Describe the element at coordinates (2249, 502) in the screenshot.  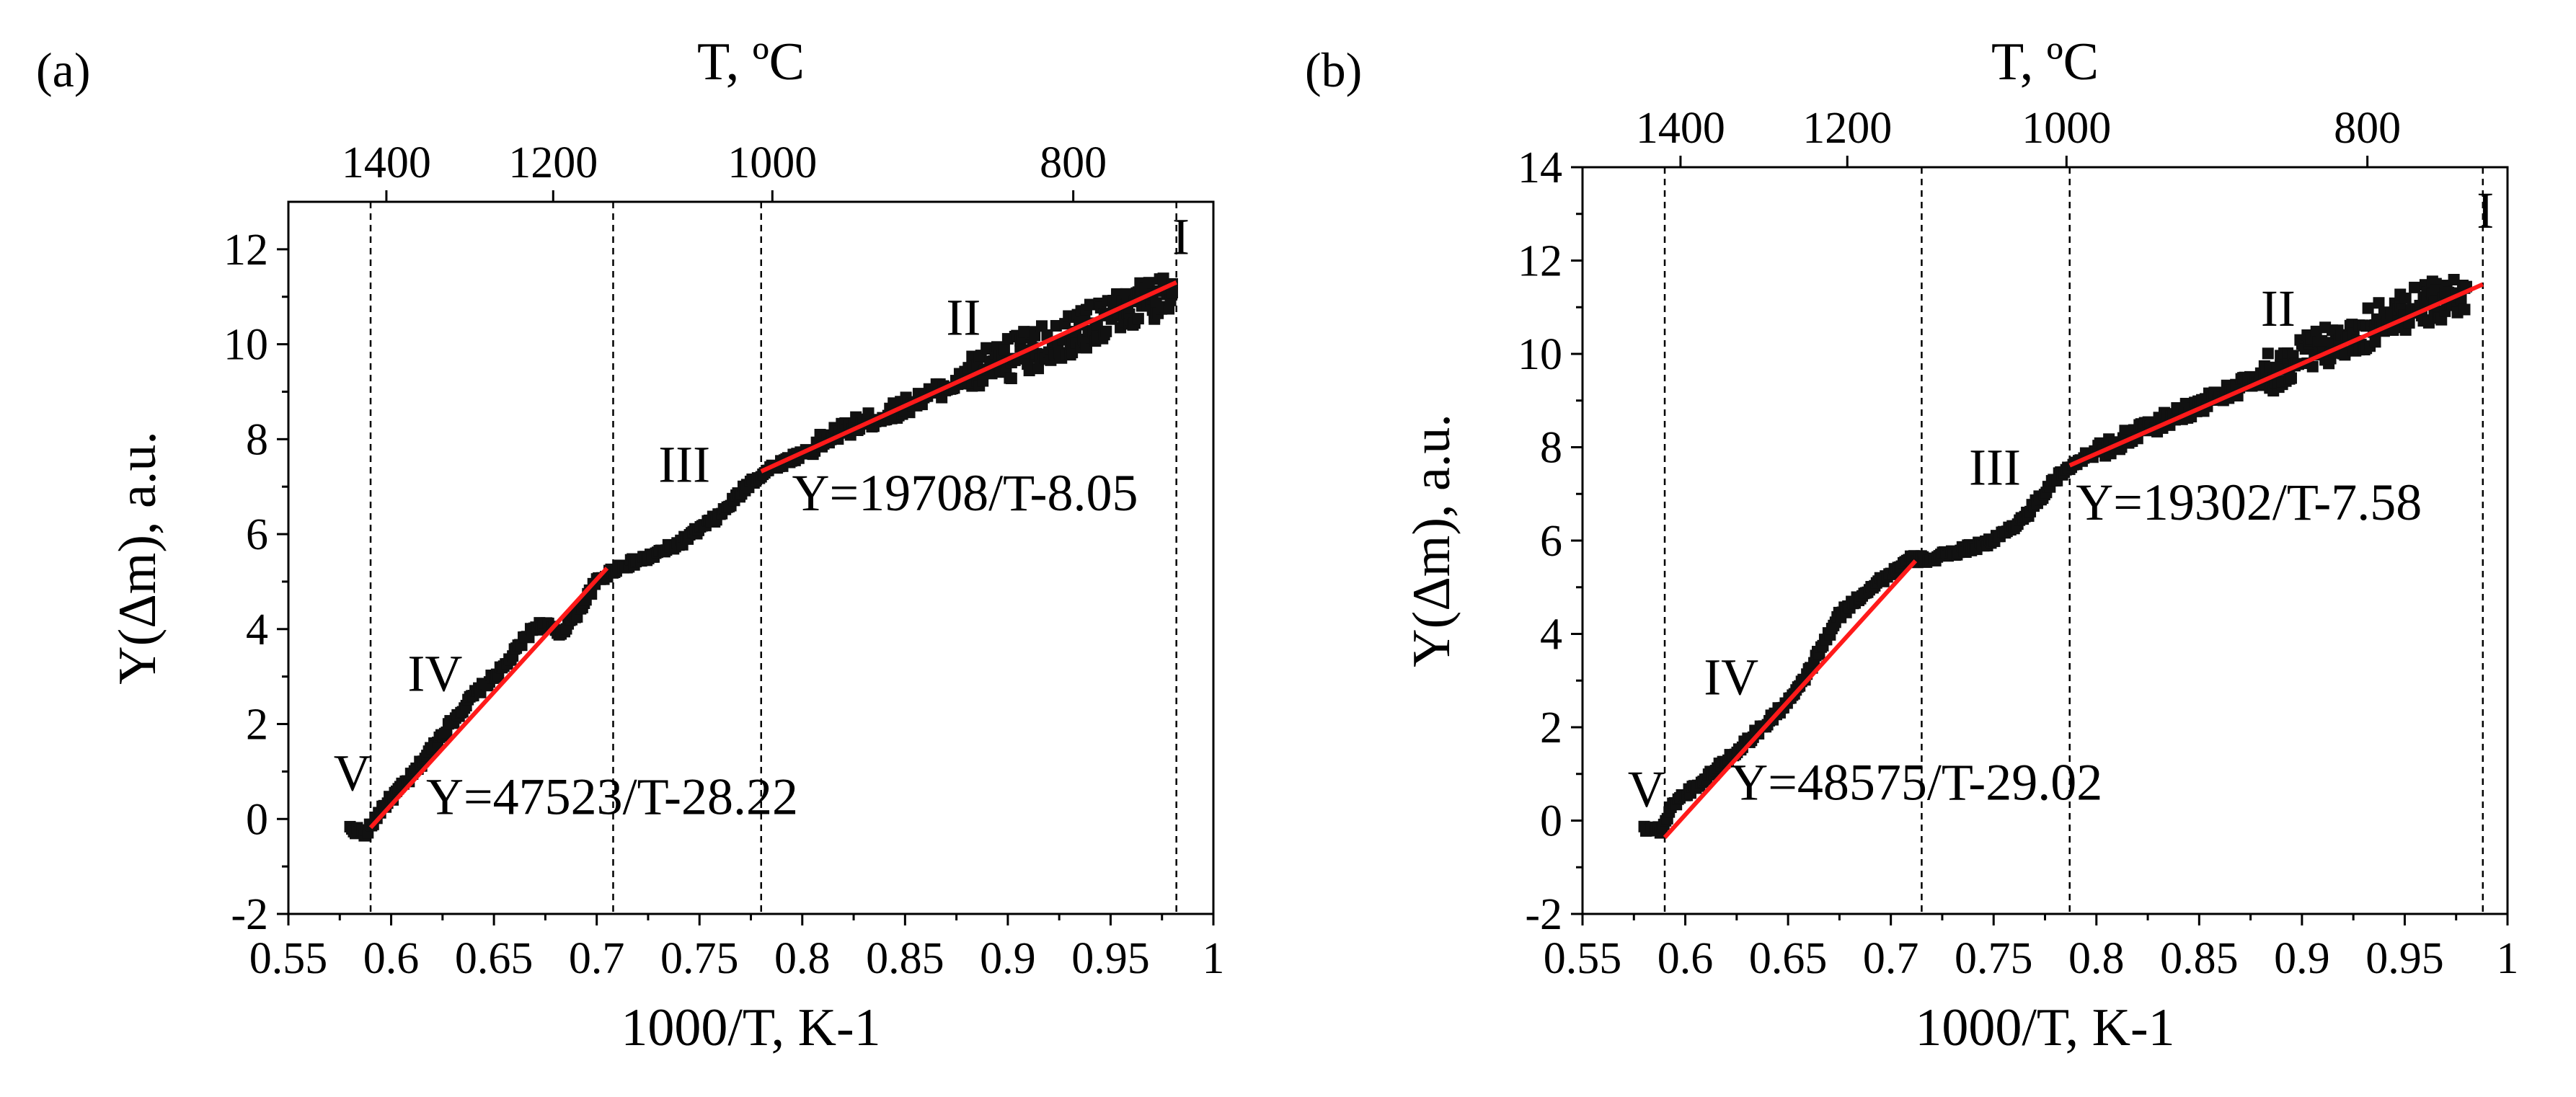
I see `fit-equation-label: Y=19302/T-7.58` at that location.